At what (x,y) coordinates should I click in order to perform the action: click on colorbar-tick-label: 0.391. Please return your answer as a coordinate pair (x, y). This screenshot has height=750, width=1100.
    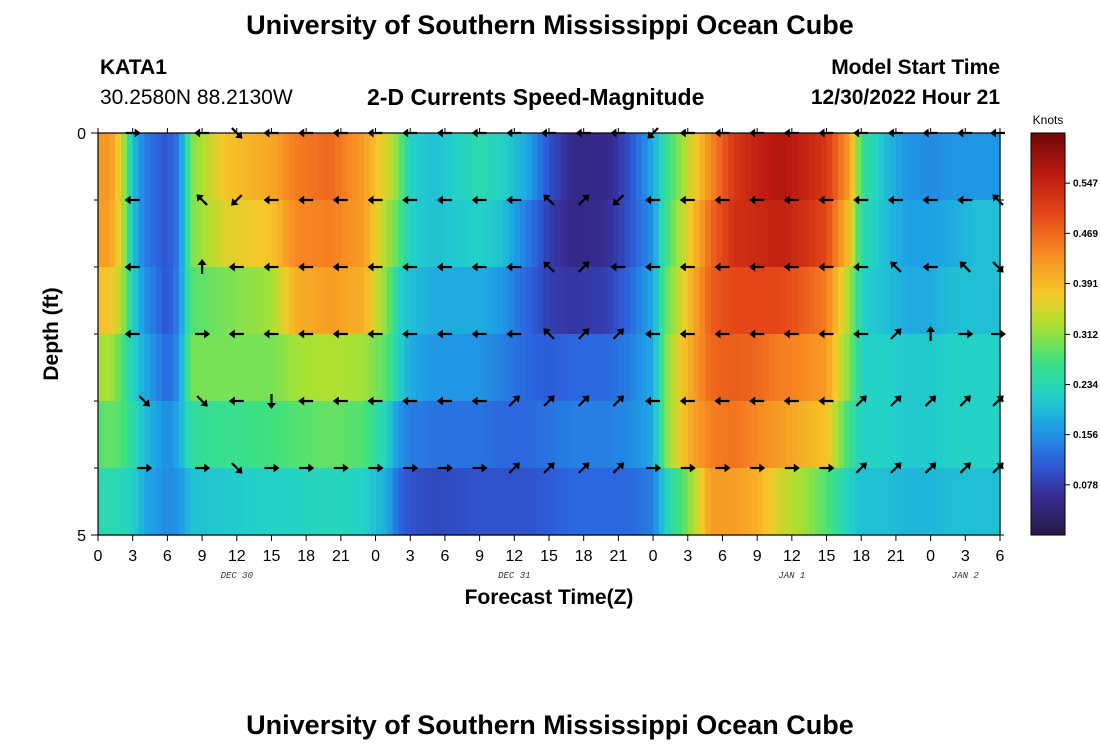
    Looking at the image, I should click on (1085, 284).